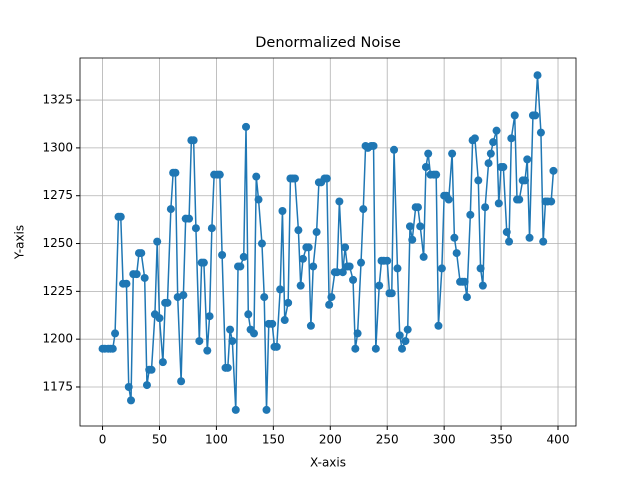 The image size is (640, 484). What do you see at coordinates (558, 440) in the screenshot?
I see `x-tick-label: 400` at bounding box center [558, 440].